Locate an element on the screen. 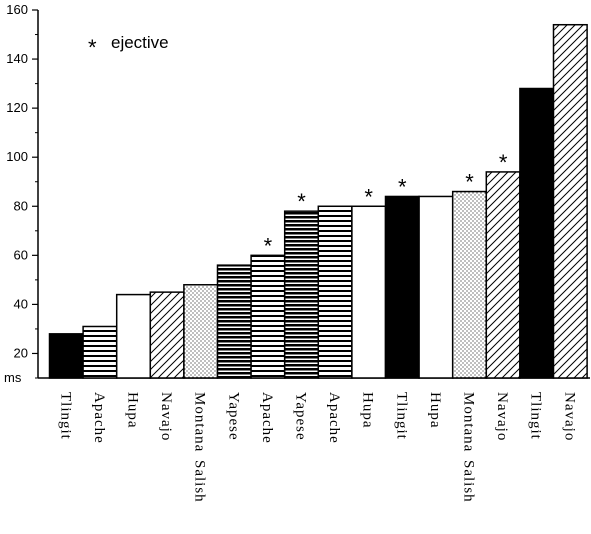 The image size is (591, 534). y-tick-label: 120 is located at coordinates (17, 107).